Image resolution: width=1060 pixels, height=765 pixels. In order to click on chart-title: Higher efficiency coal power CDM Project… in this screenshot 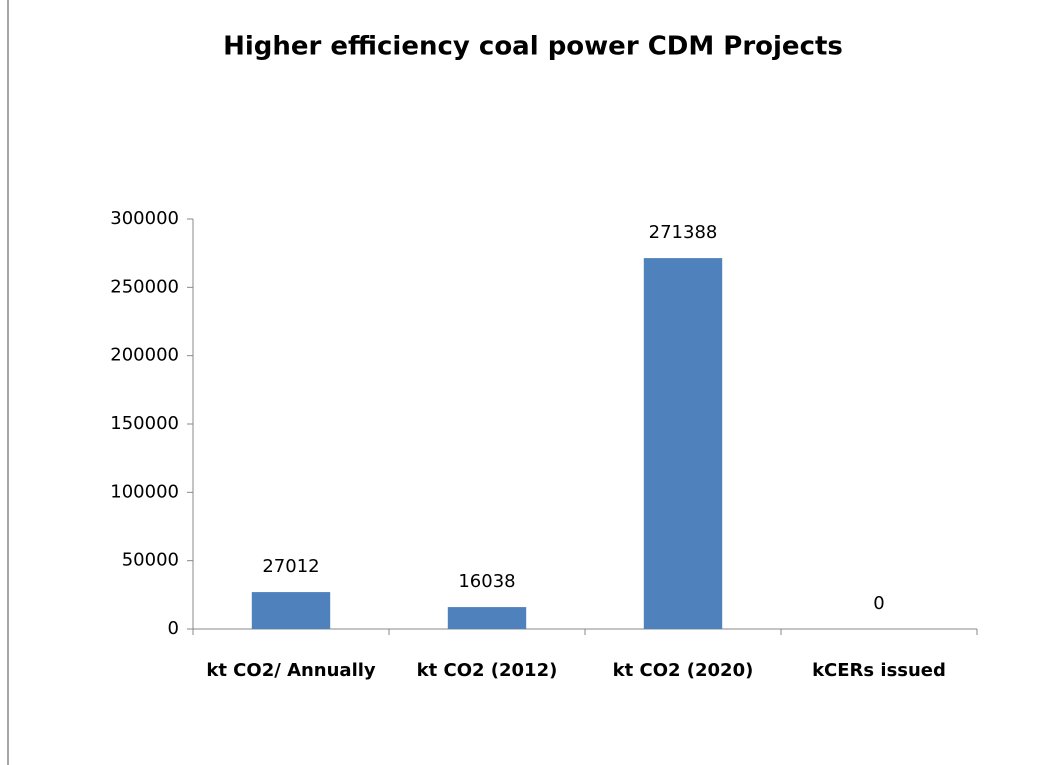, I will do `click(533, 47)`.